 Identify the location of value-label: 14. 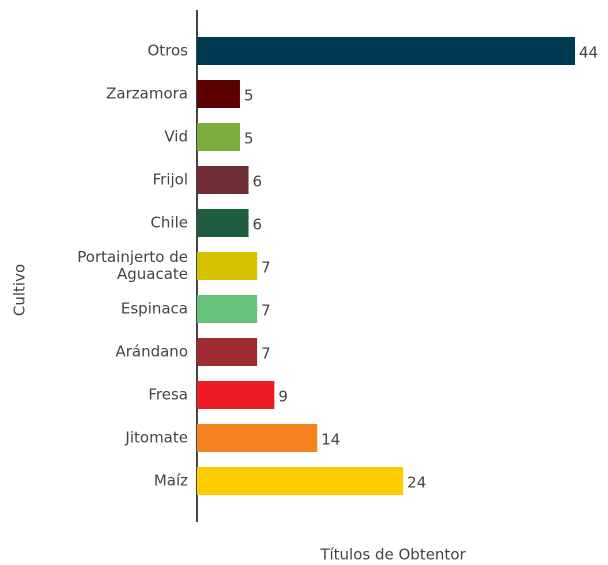
(330, 440).